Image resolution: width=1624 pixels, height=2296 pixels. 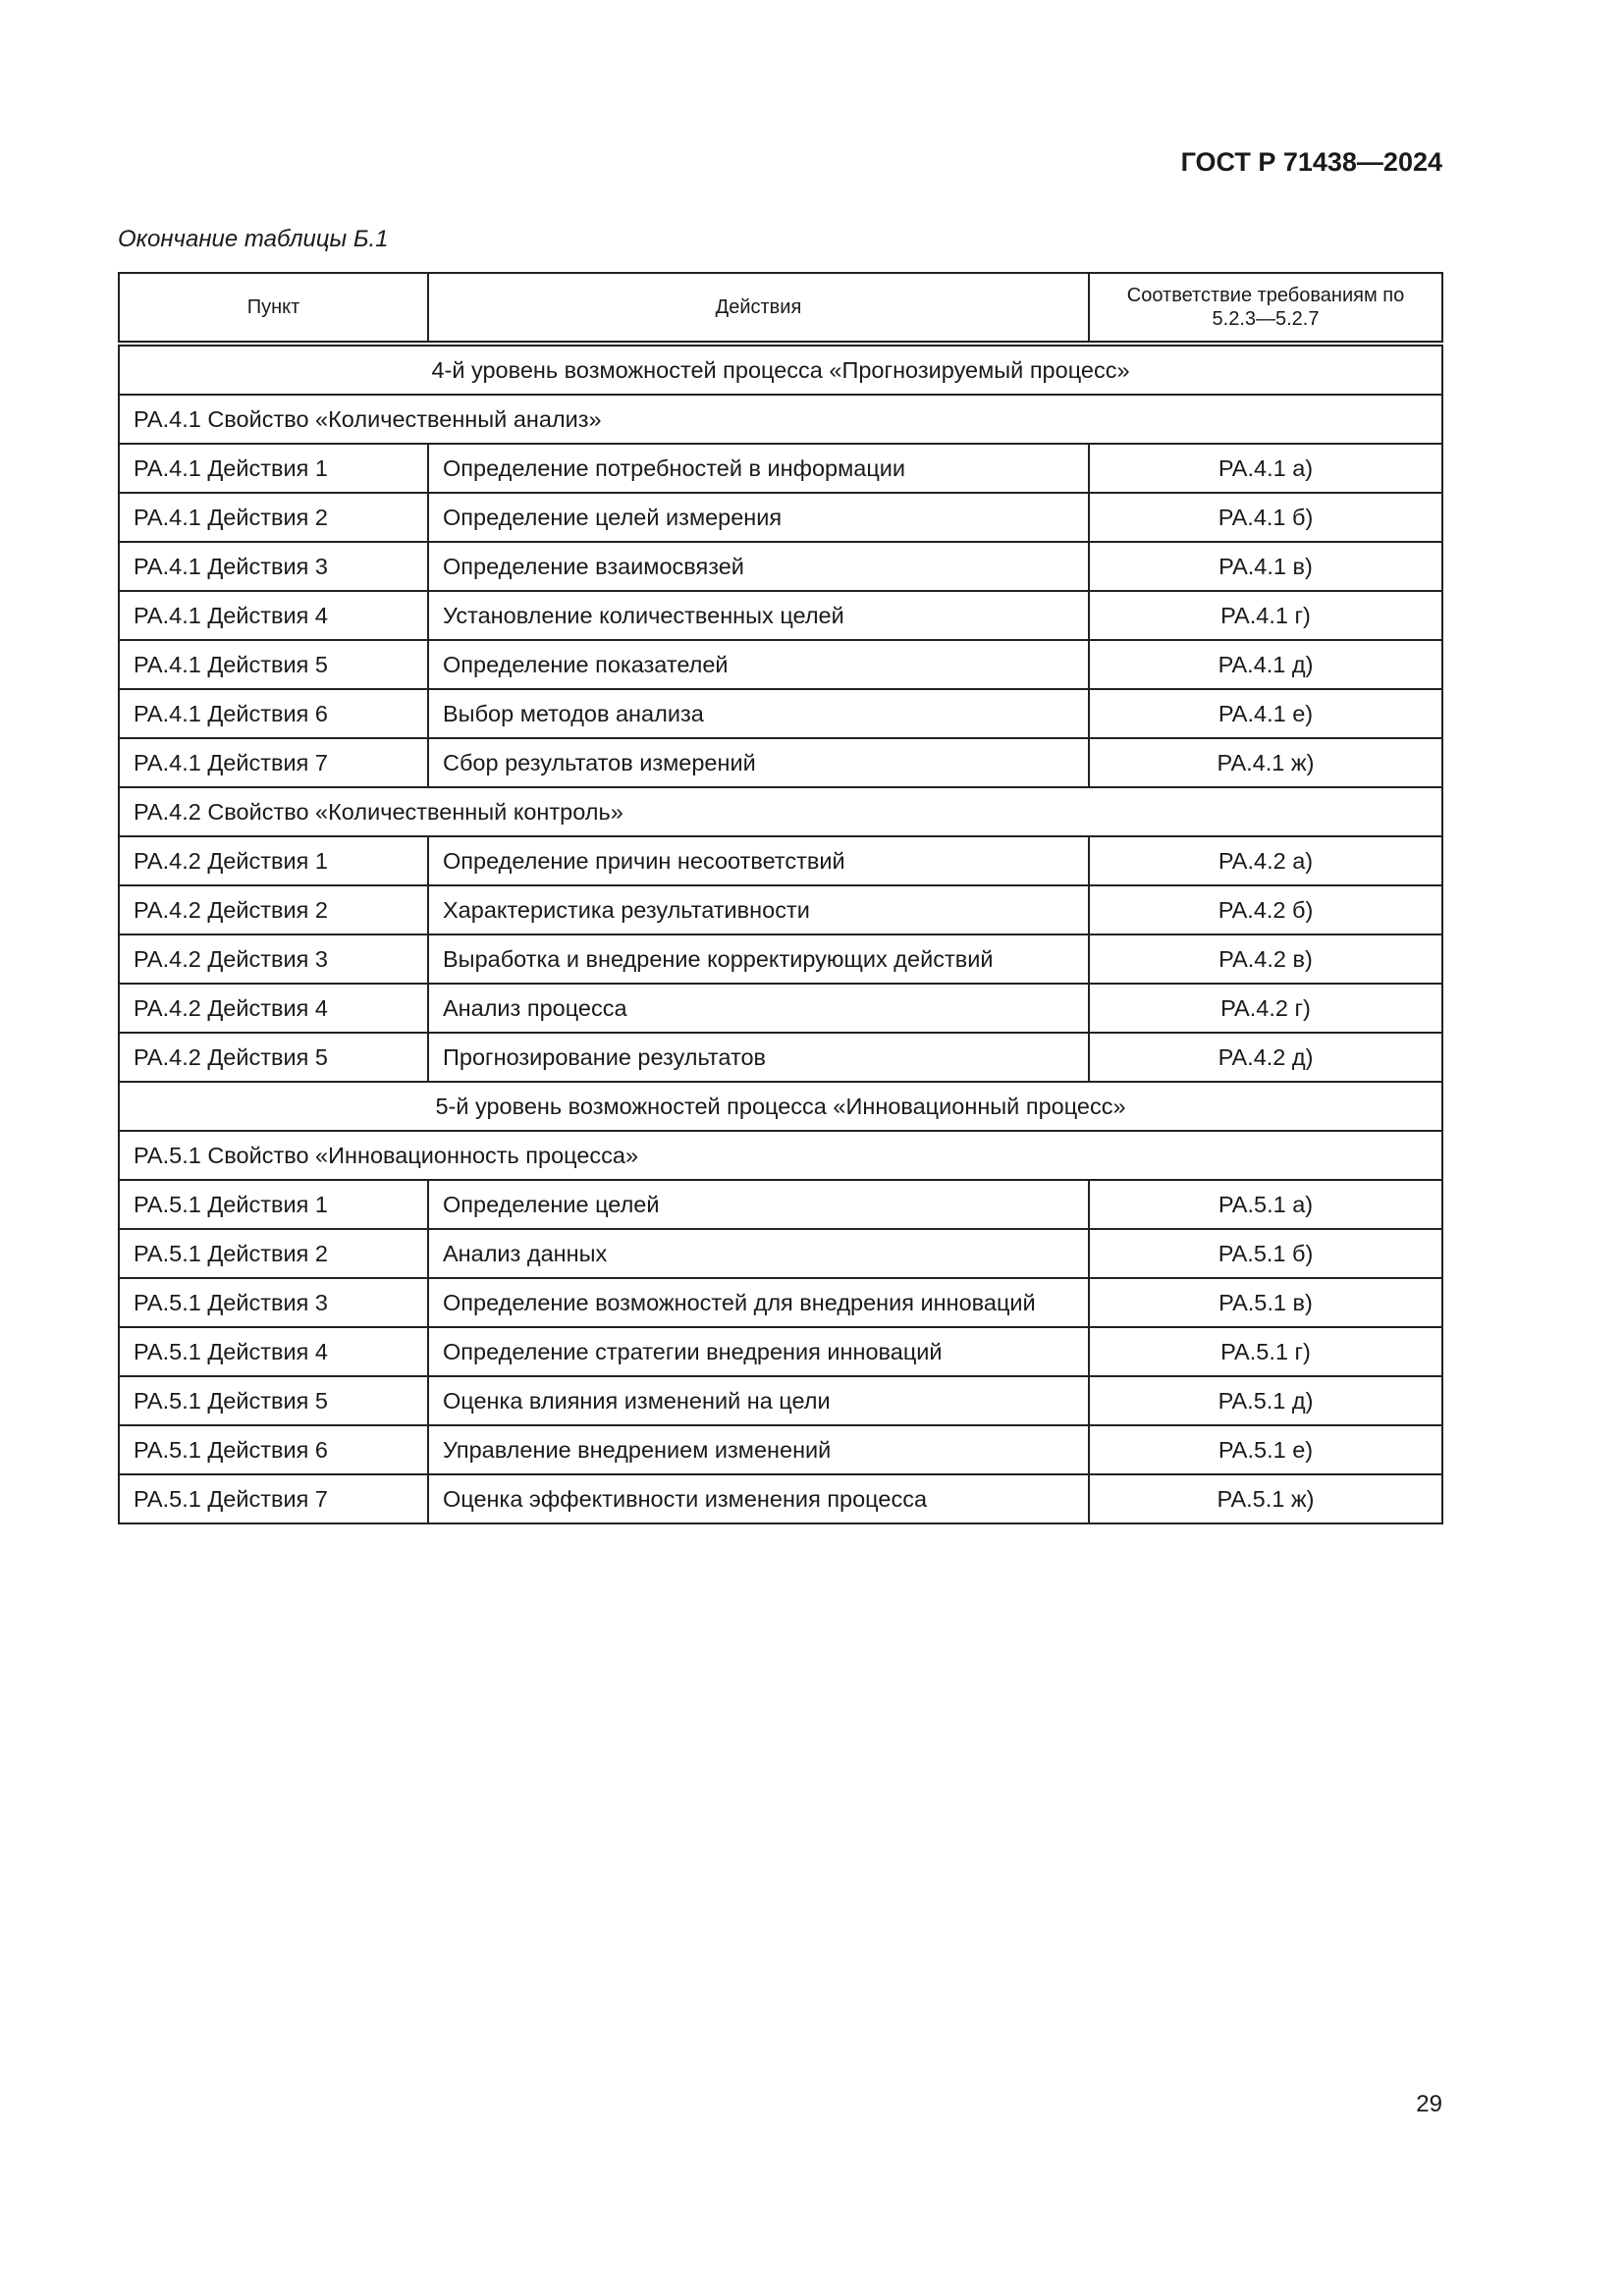 I want to click on action-cell: Оценка эффективности изменения процесса, so click(x=758, y=1498).